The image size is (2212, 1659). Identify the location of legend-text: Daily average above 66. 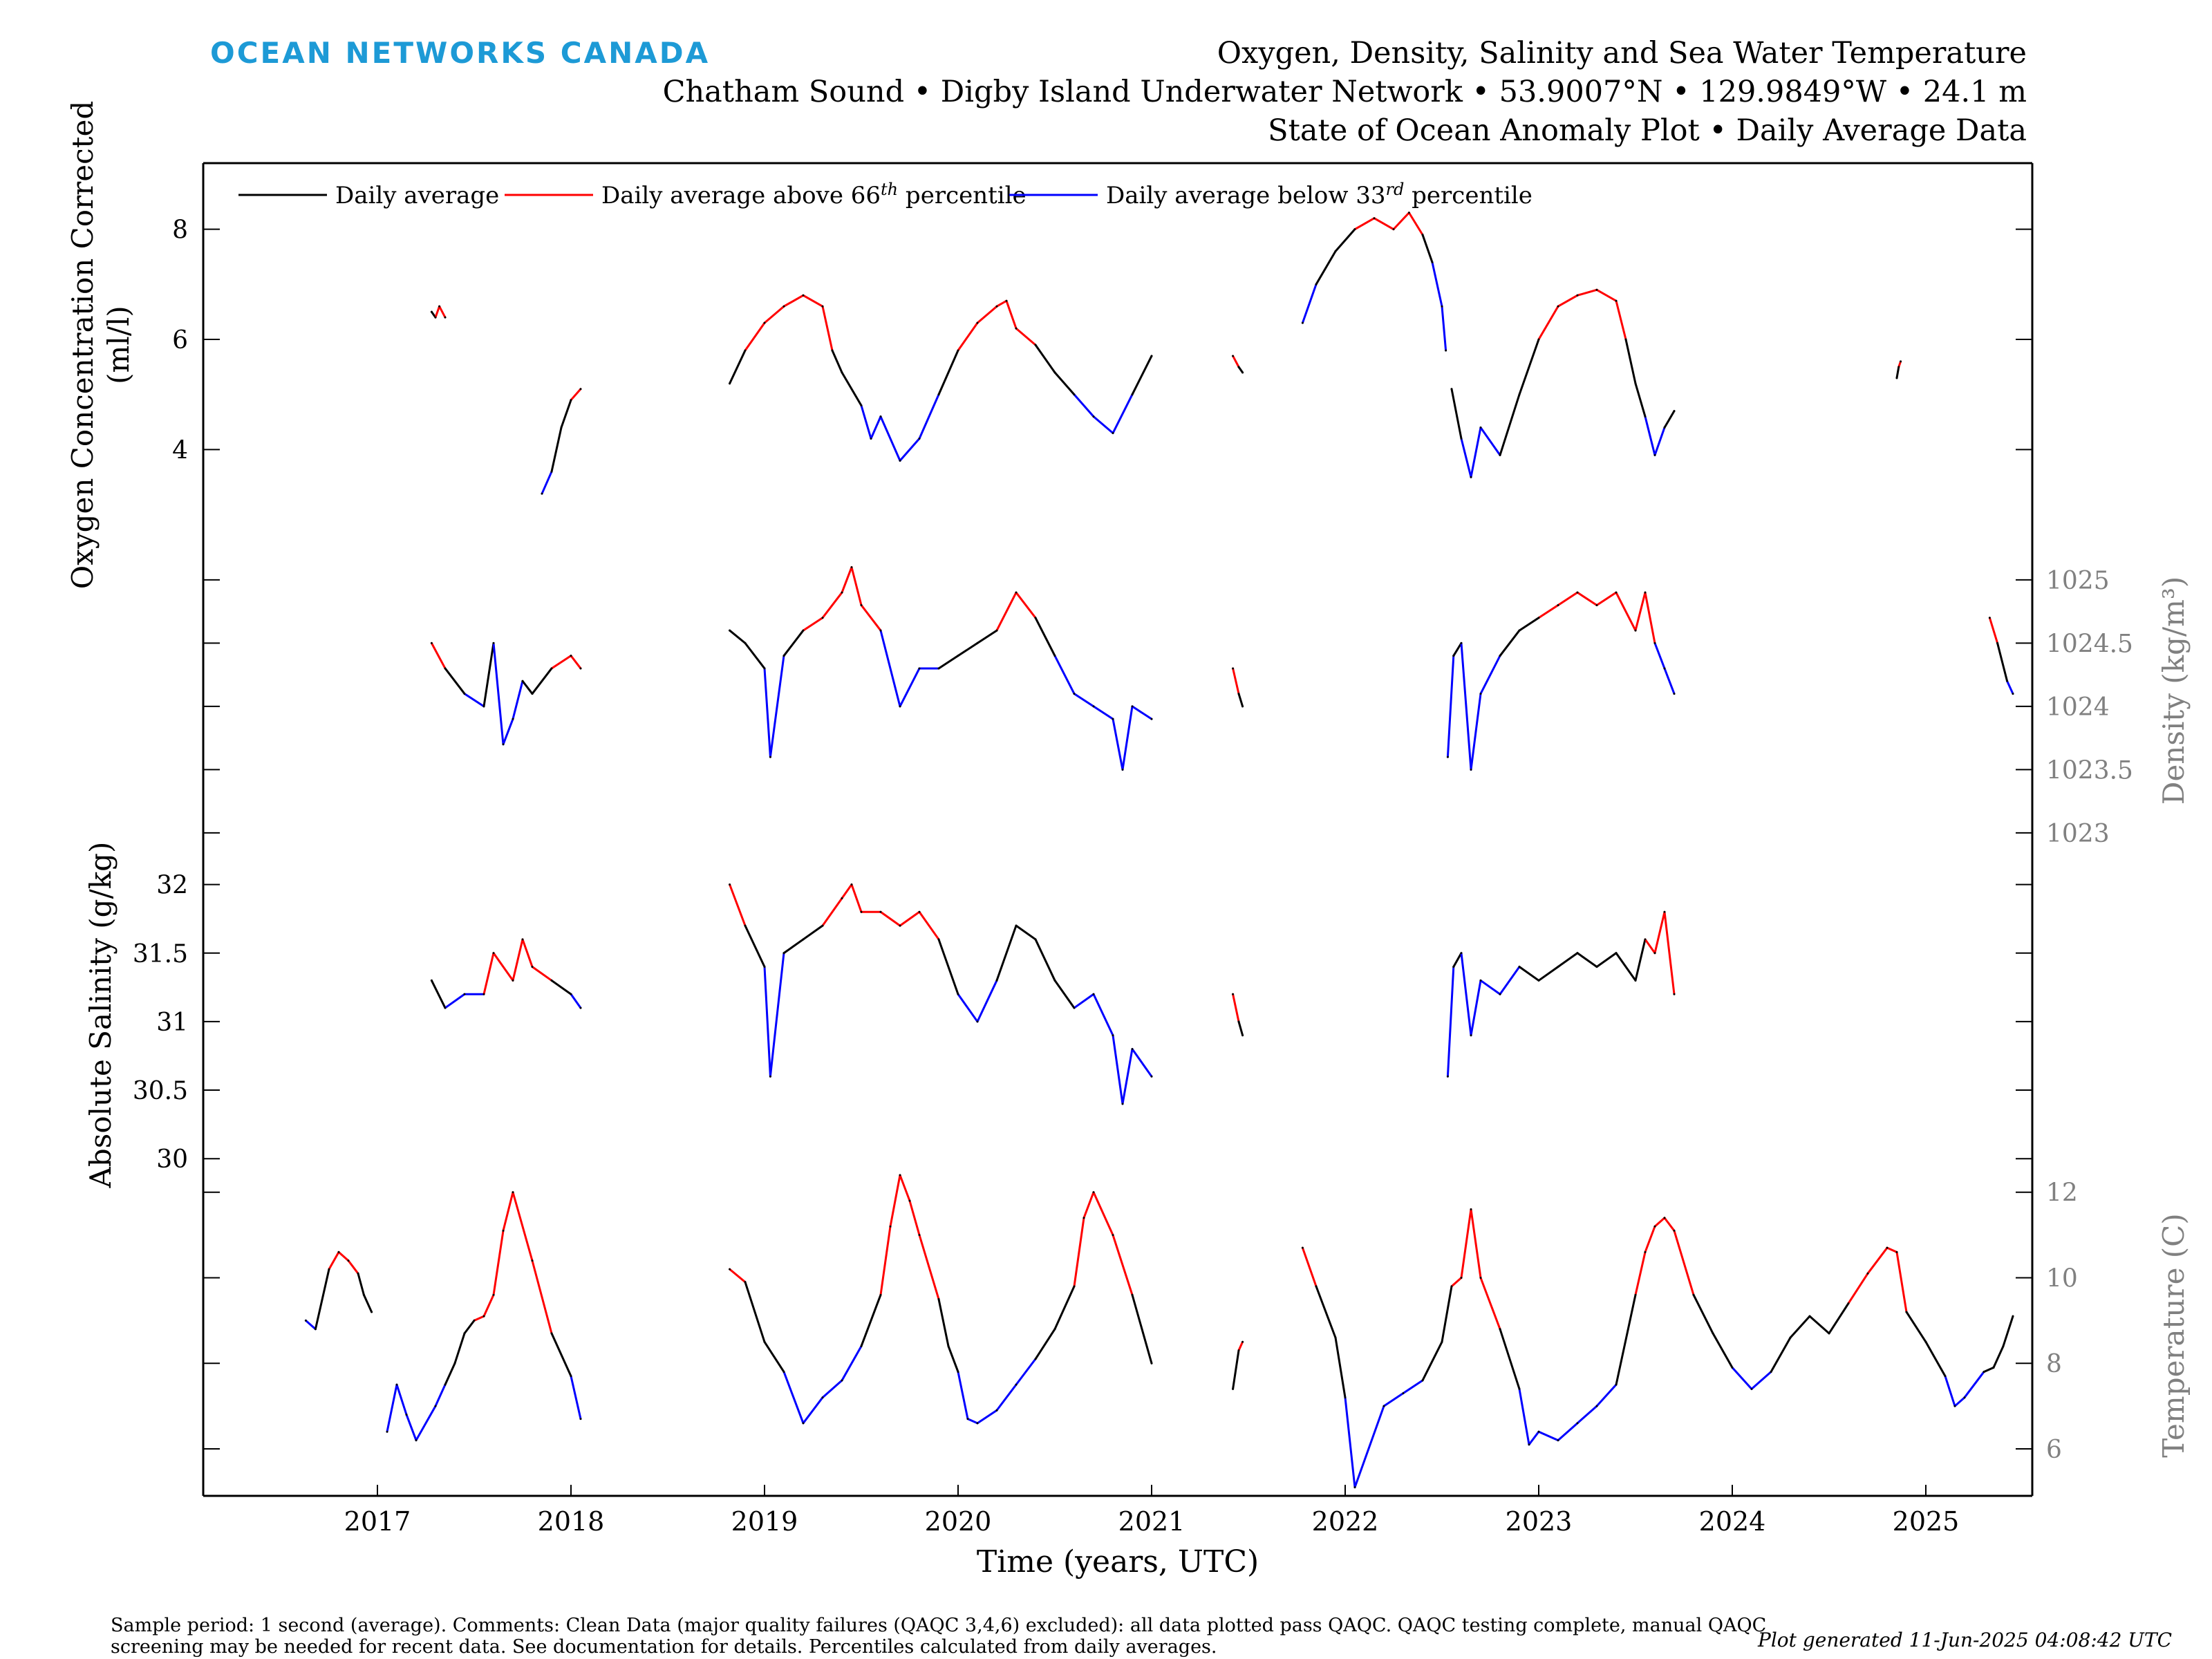
(741, 195).